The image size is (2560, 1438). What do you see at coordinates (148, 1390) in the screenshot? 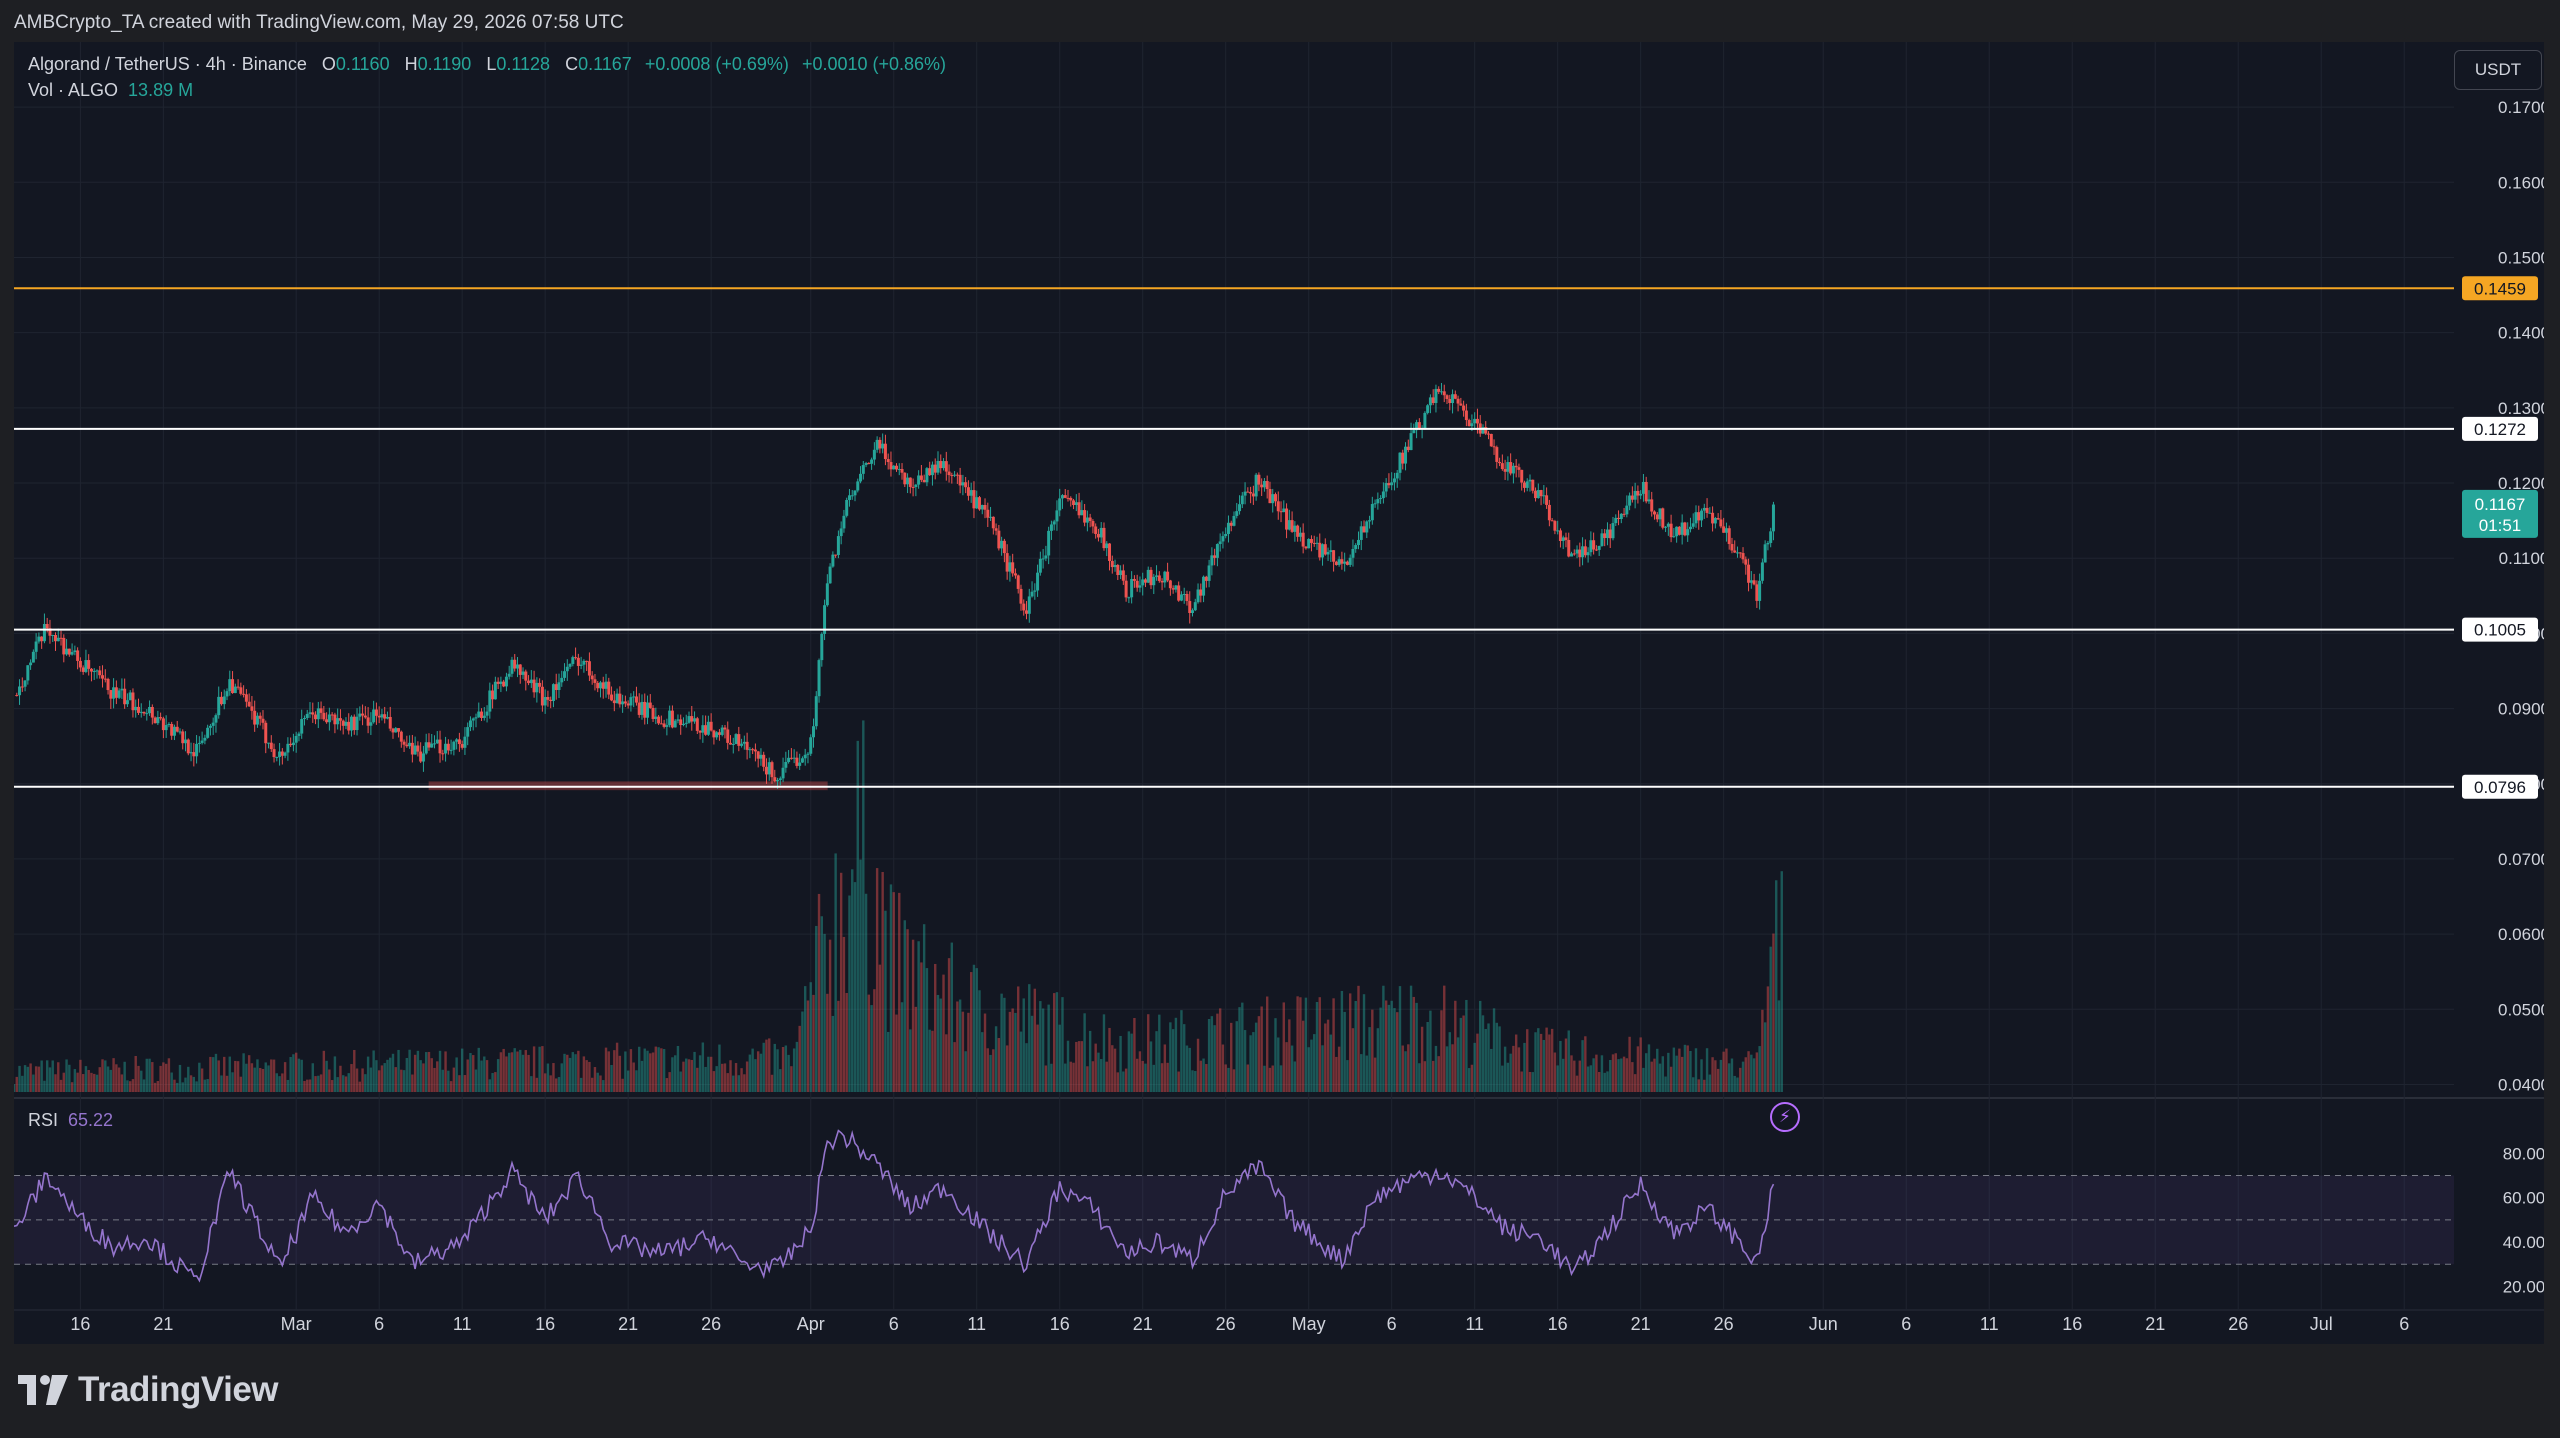
I see `tradingview-logo: TradingView` at bounding box center [148, 1390].